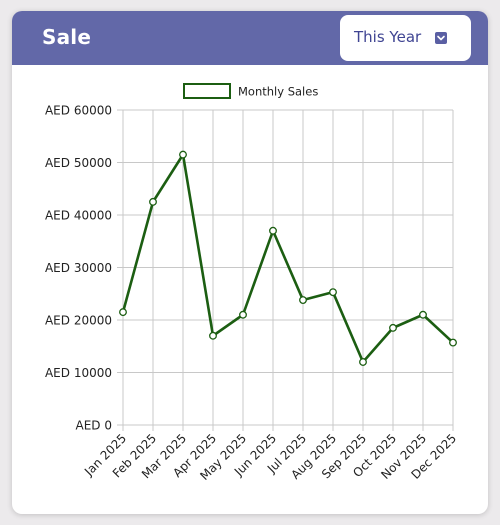 This screenshot has height=525, width=500. What do you see at coordinates (207, 91) in the screenshot?
I see `legend-swatch` at bounding box center [207, 91].